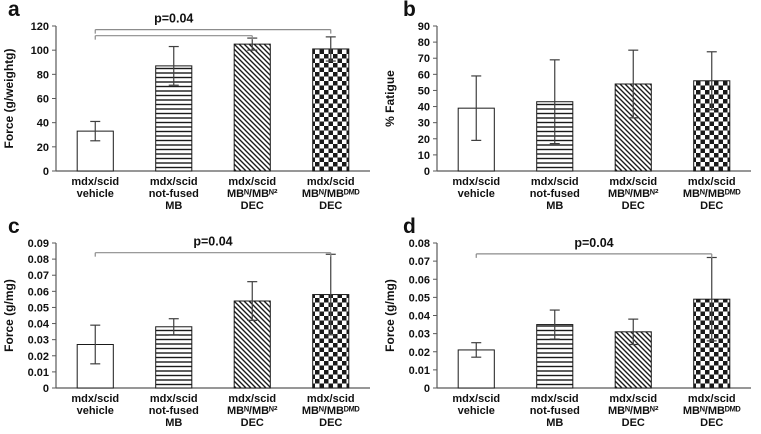  What do you see at coordinates (409, 226) in the screenshot?
I see `panel-letter-d: d` at bounding box center [409, 226].